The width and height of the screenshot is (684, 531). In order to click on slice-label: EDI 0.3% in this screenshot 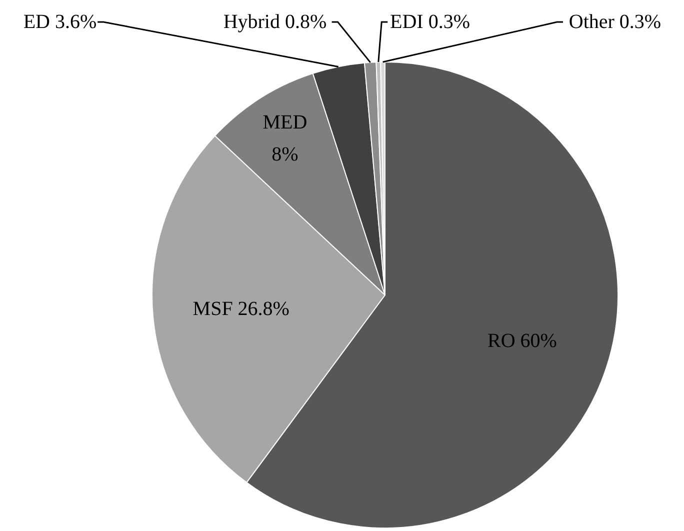, I will do `click(430, 22)`.